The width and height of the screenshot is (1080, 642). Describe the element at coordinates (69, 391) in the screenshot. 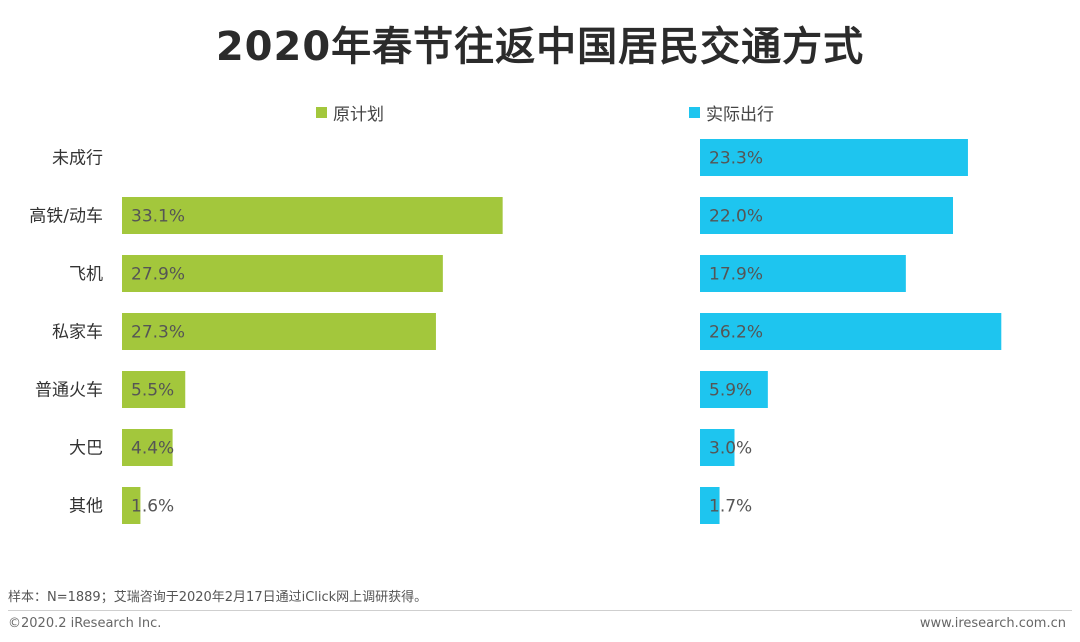

I see `category-label: 普通火车` at that location.